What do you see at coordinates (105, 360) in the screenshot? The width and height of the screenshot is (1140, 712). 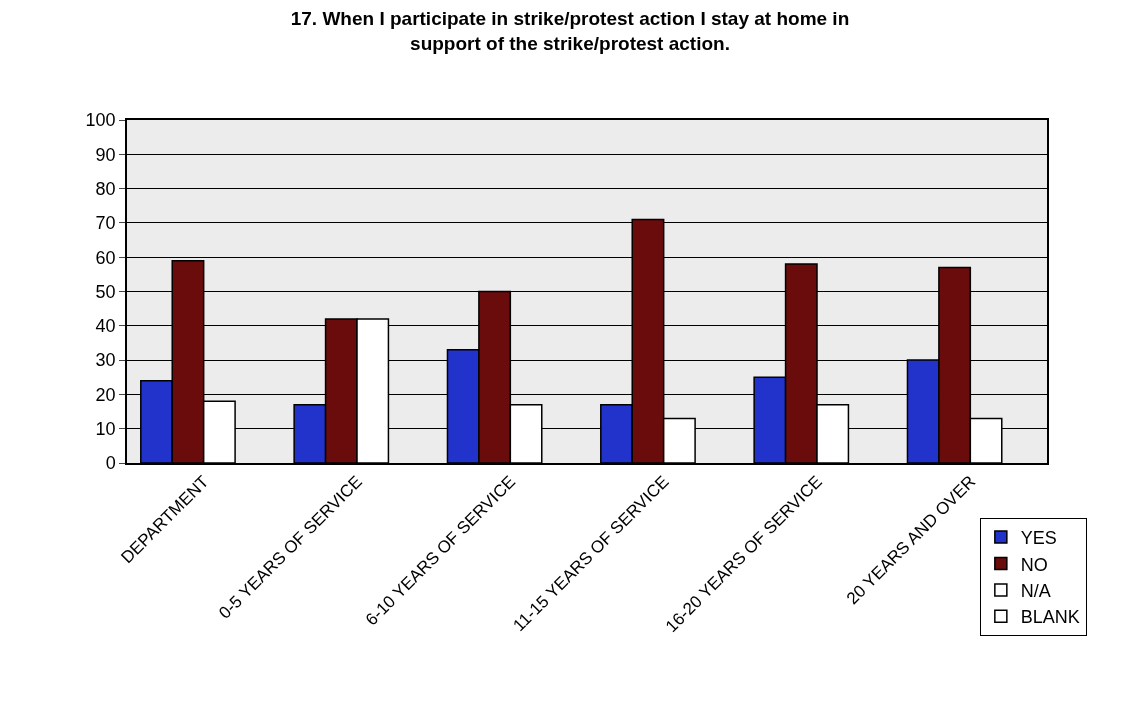 I see `y-tick-label: 30` at bounding box center [105, 360].